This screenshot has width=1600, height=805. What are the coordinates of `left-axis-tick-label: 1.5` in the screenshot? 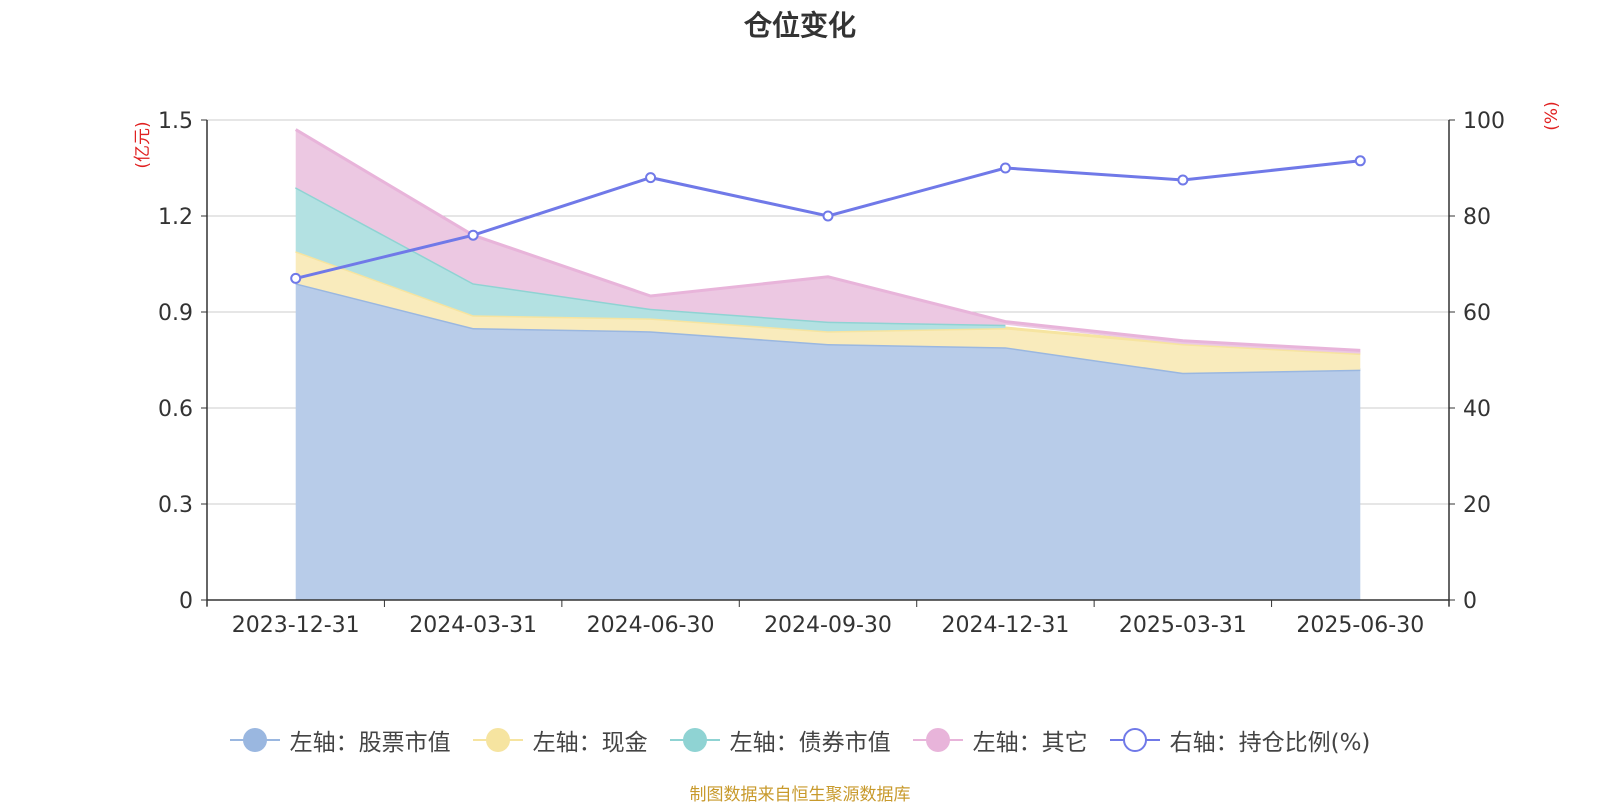 It's located at (175, 121).